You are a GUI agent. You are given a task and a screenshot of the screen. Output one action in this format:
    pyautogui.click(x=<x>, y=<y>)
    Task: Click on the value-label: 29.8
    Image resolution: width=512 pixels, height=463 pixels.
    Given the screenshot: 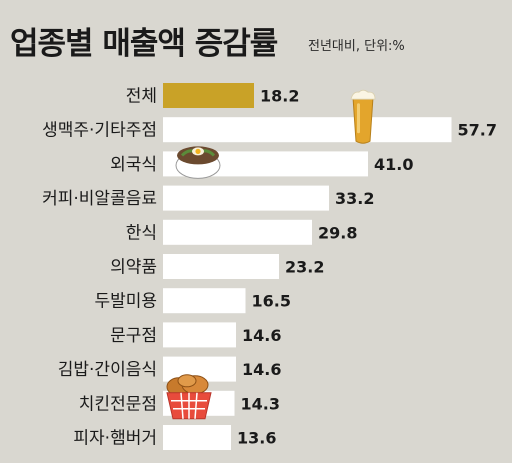 What is the action you would take?
    pyautogui.click(x=337, y=232)
    